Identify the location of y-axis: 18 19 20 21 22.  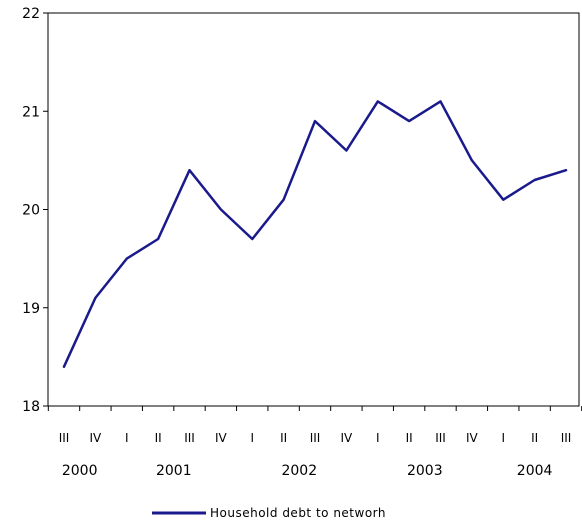
(35, 210).